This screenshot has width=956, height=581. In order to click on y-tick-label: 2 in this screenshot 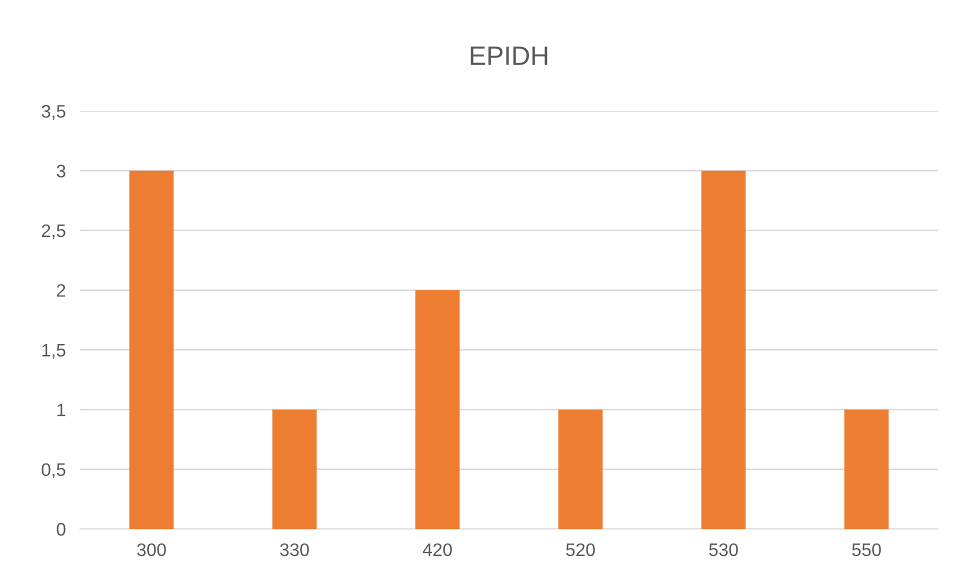, I will do `click(61, 290)`.